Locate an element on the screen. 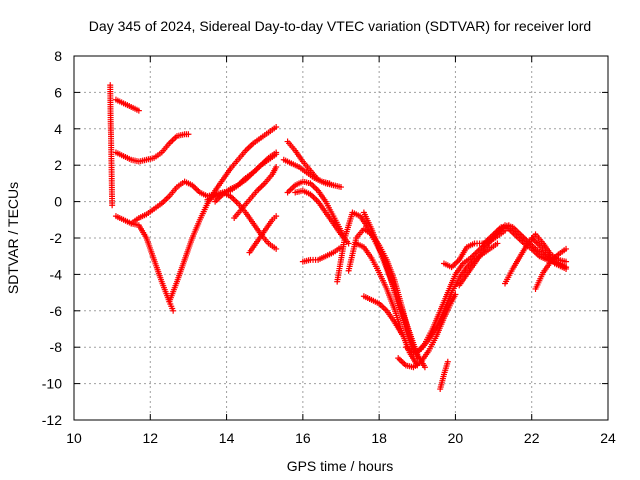 The width and height of the screenshot is (640, 480). y-tick-label: -10 is located at coordinates (52, 384).